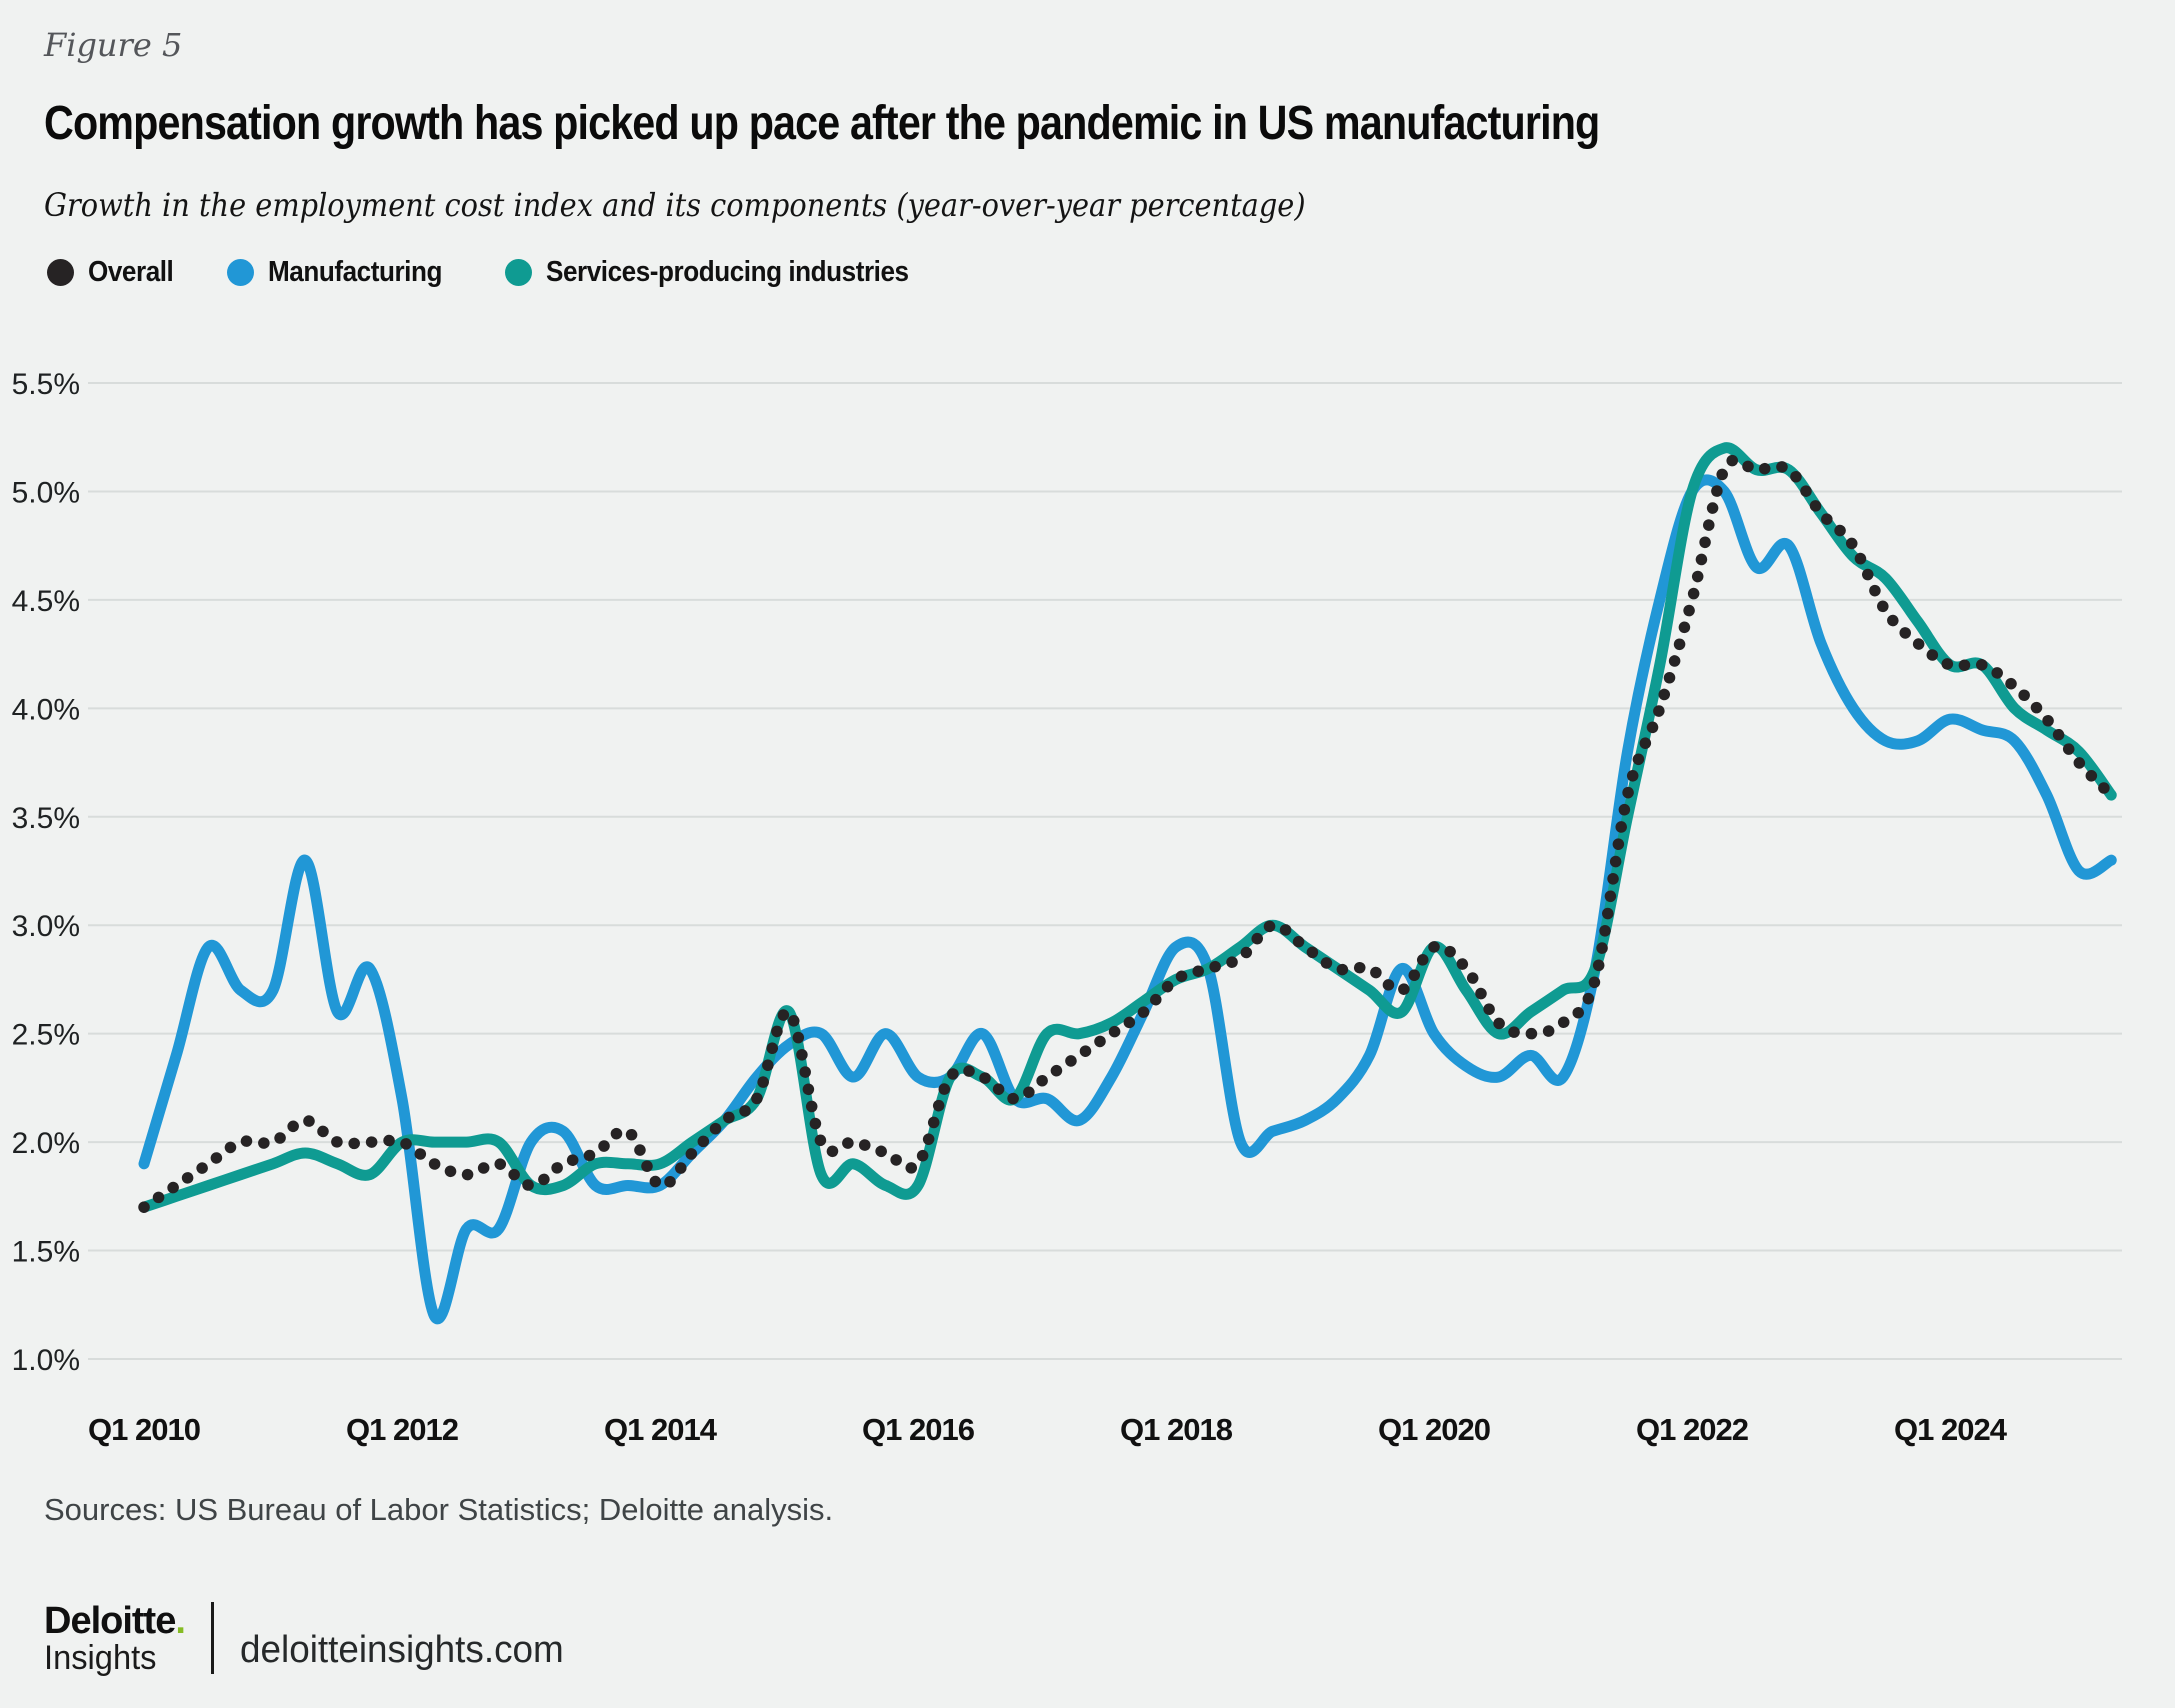 The width and height of the screenshot is (2175, 1708). I want to click on legend-label-manufacturing: Manufacturing, so click(354, 272).